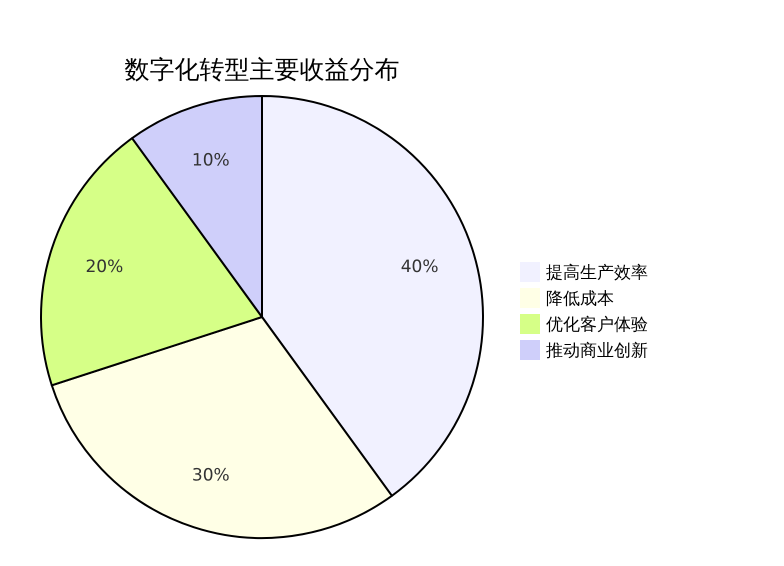 Image resolution: width=784 pixels, height=566 pixels. What do you see at coordinates (419, 266) in the screenshot?
I see `data-label: 40%` at bounding box center [419, 266].